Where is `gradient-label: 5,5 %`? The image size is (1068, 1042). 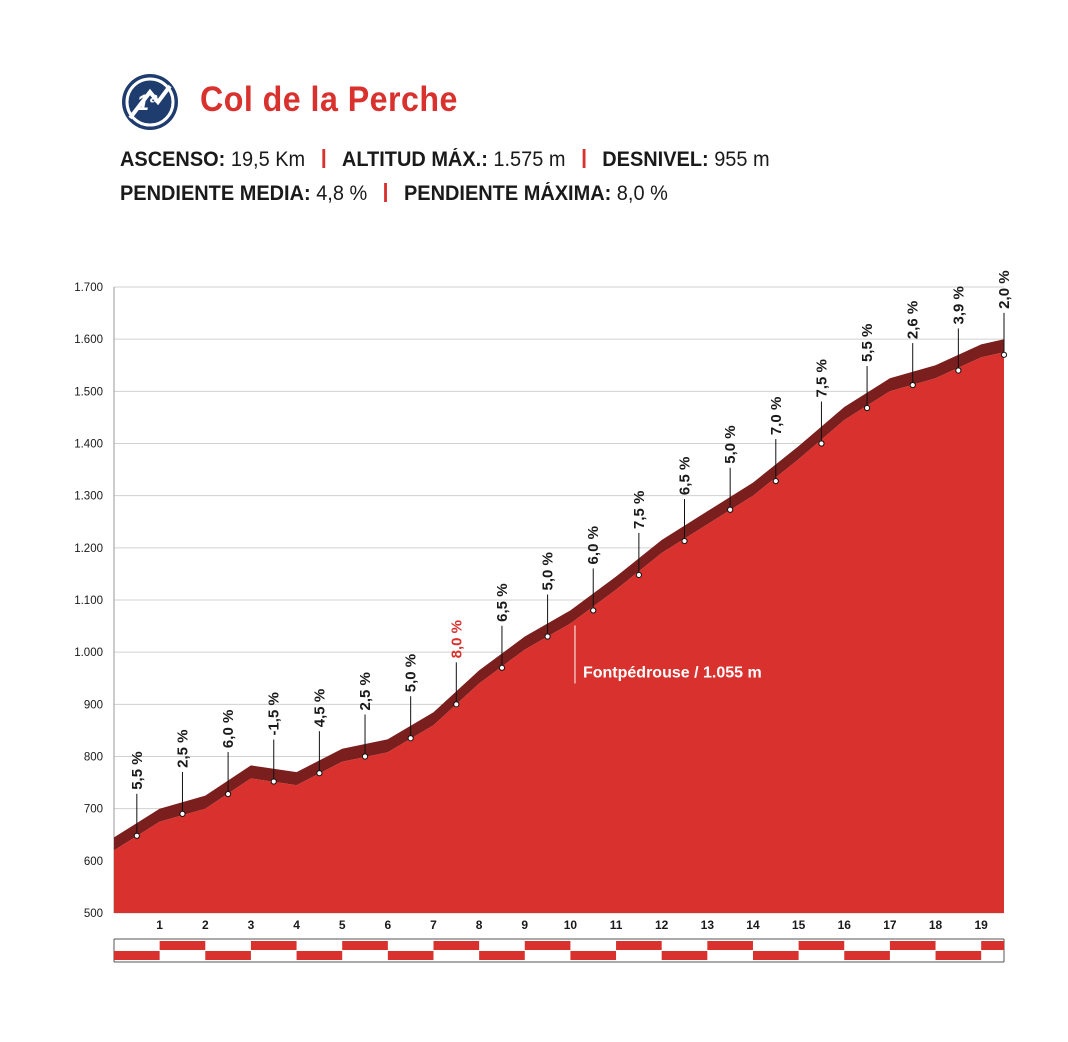
gradient-label: 5,5 % is located at coordinates (137, 770).